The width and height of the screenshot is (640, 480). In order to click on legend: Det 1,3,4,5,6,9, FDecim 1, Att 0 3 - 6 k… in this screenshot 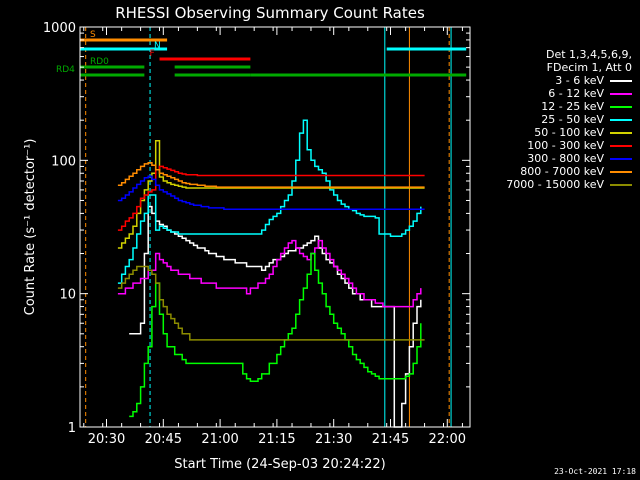, I will do `click(552, 119)`.